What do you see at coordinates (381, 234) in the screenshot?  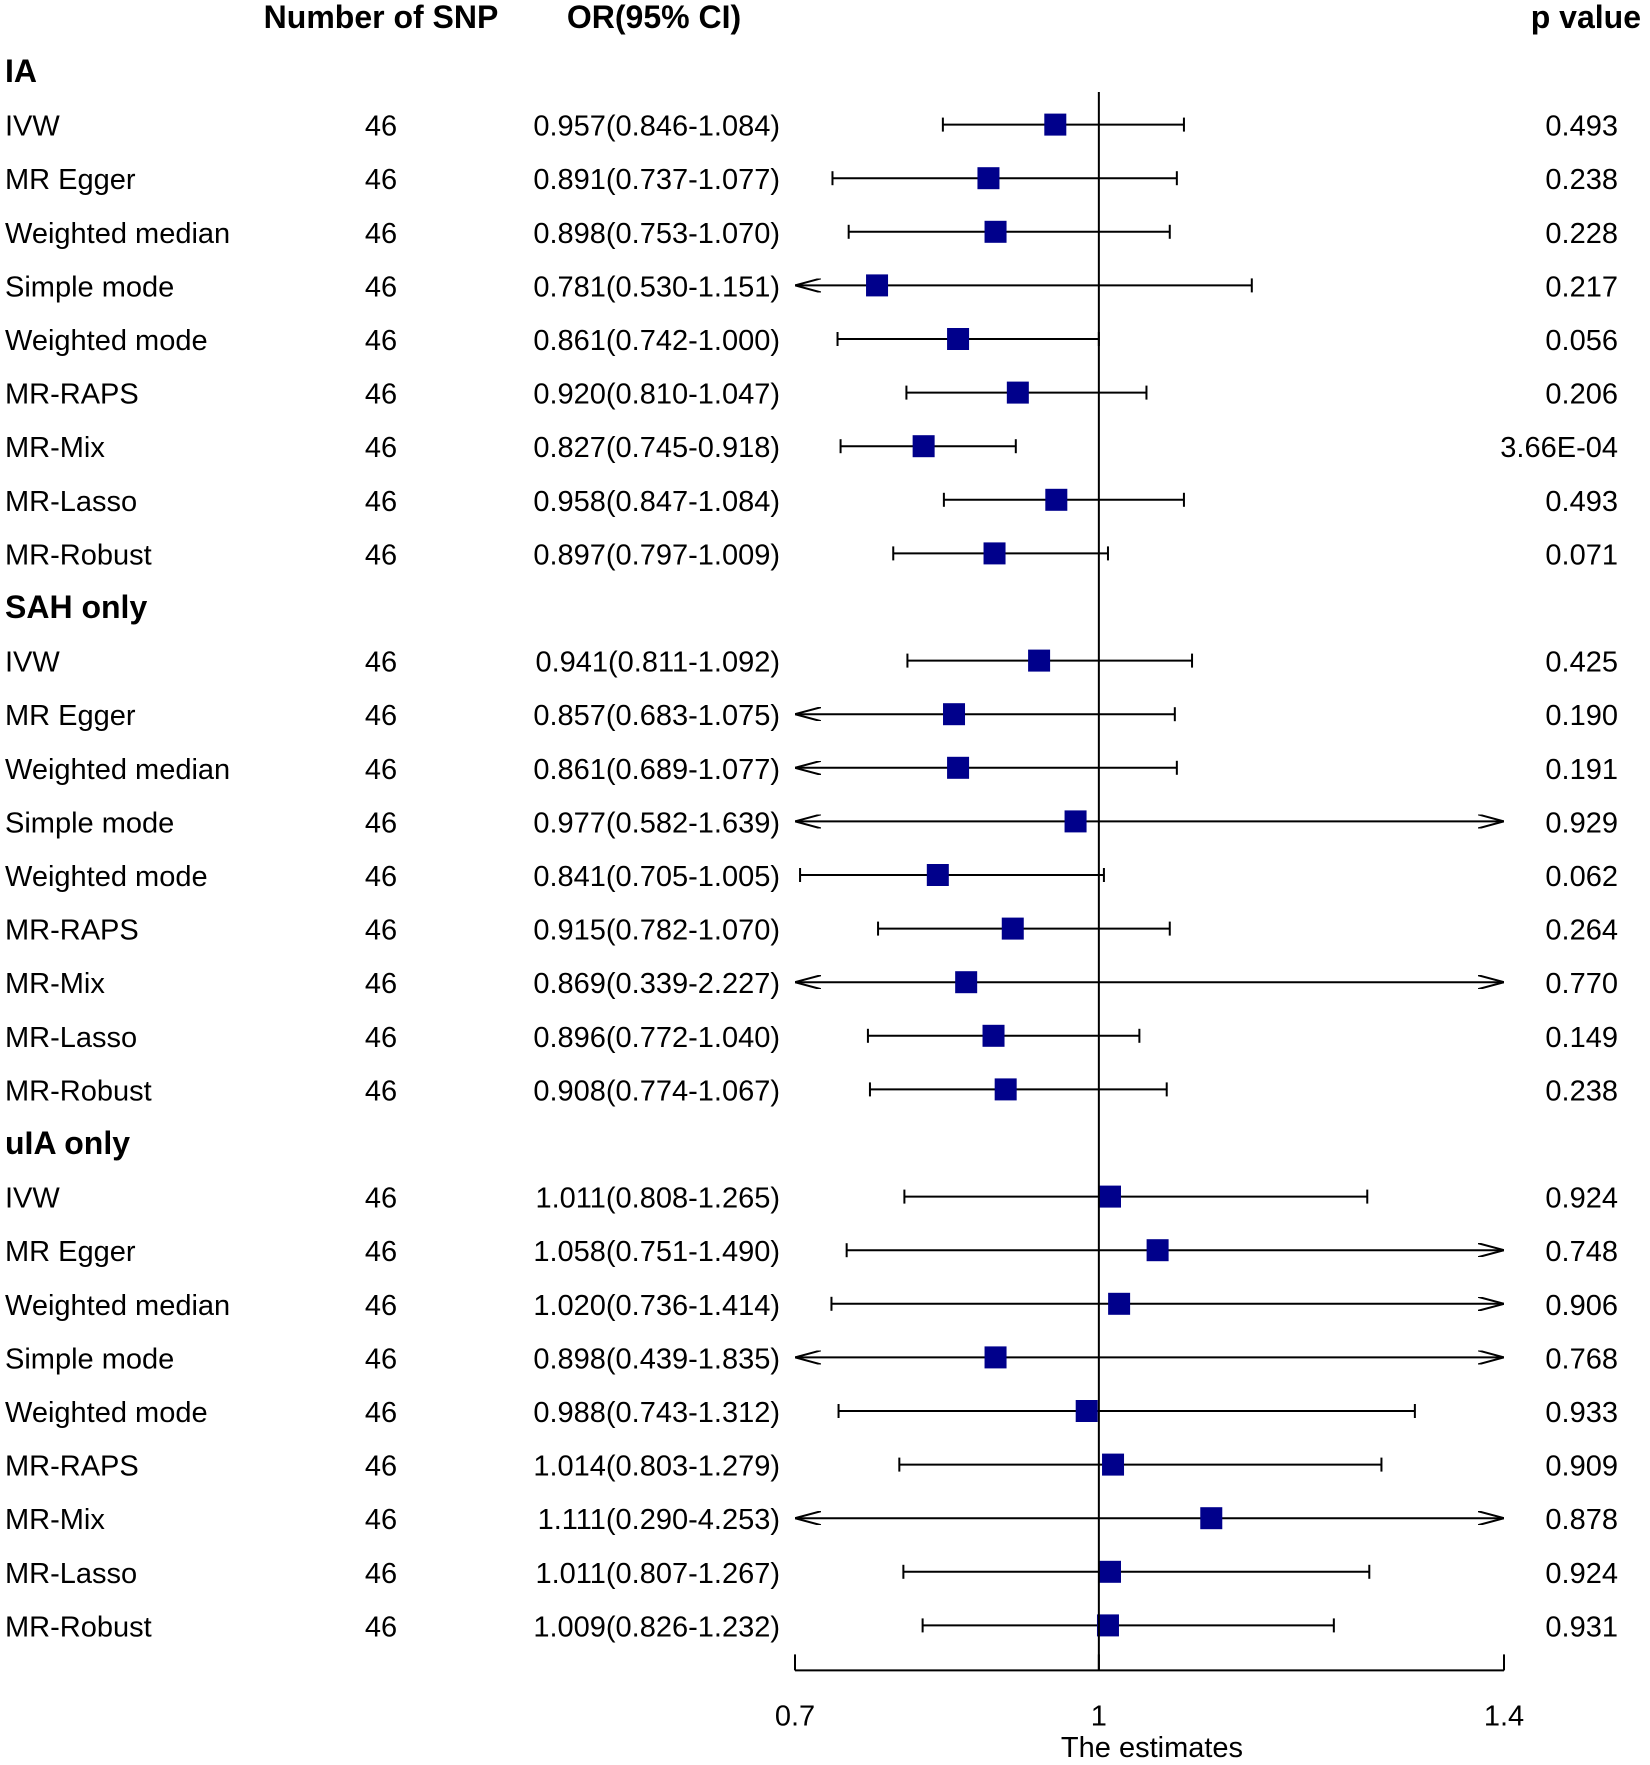 I see `row-0-2-nsnp: 46` at bounding box center [381, 234].